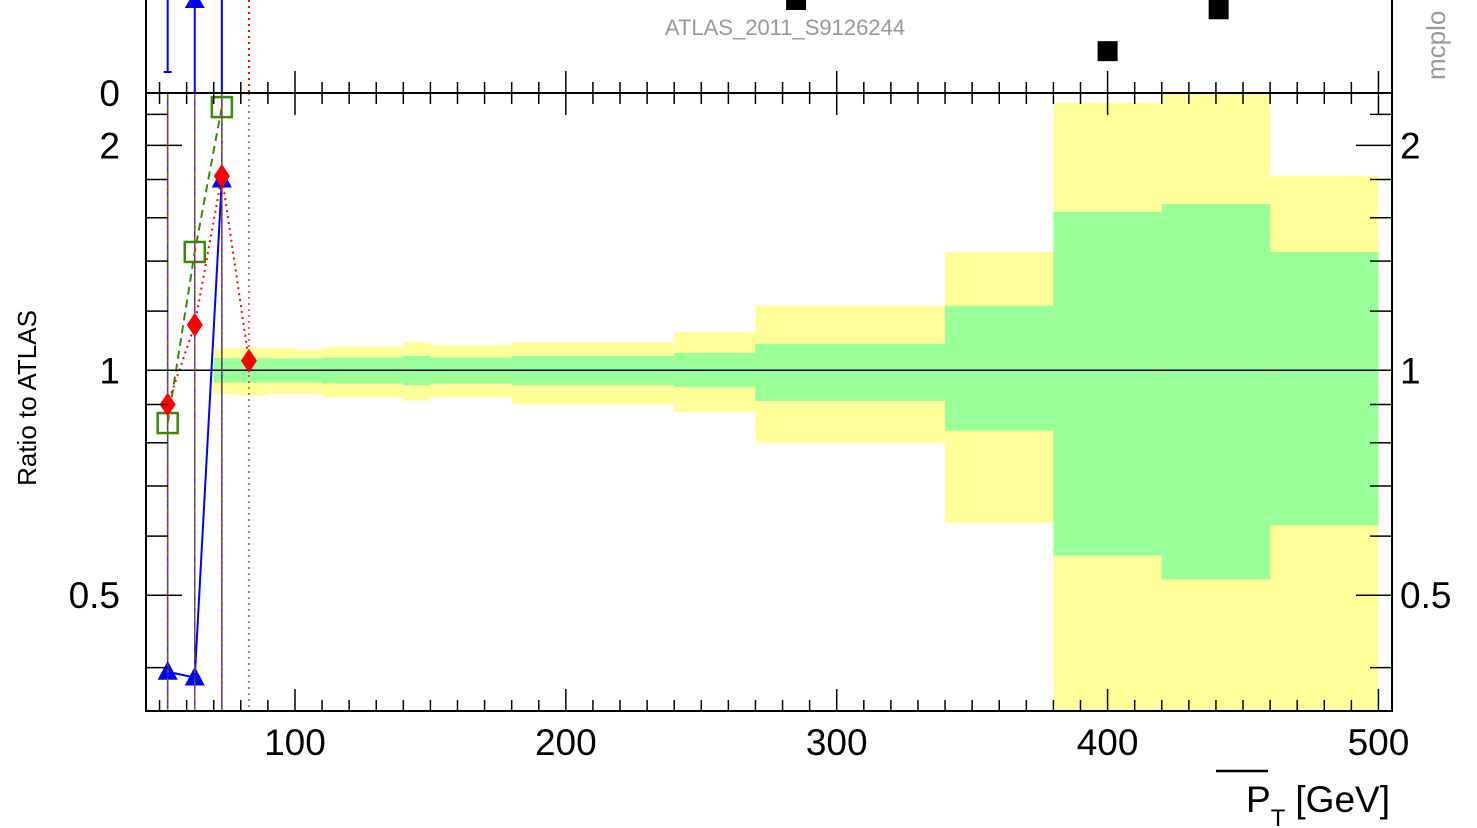  I want to click on y-tick-label-right: 1, so click(1410, 370).